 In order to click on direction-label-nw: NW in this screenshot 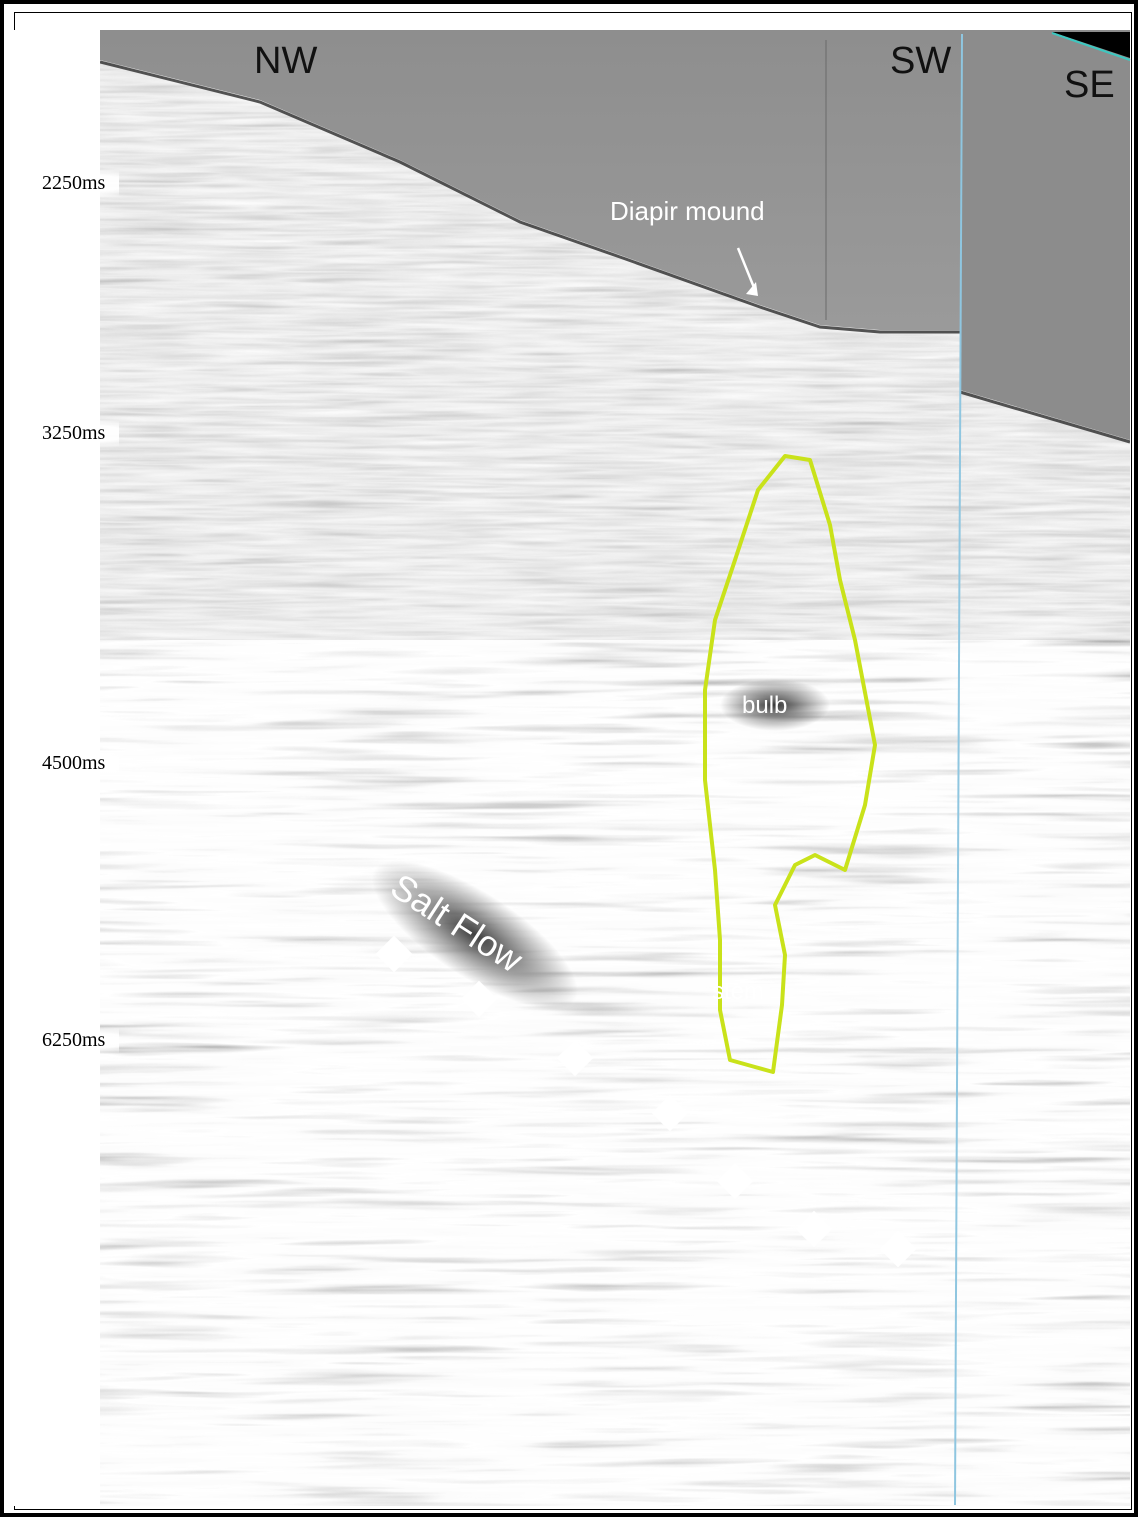, I will do `click(286, 61)`.